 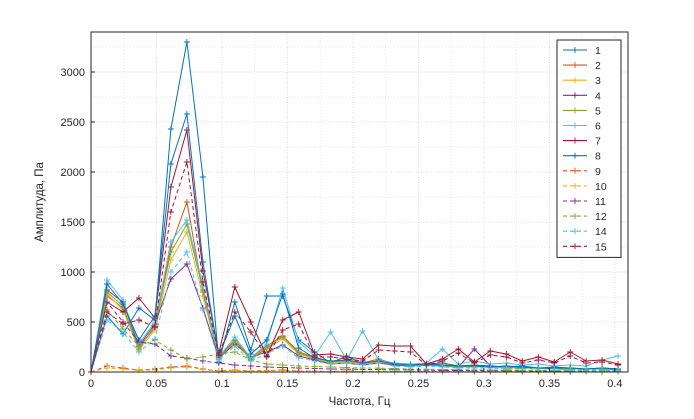 What do you see at coordinates (352, 384) in the screenshot?
I see `x-tick-label: 0.2` at bounding box center [352, 384].